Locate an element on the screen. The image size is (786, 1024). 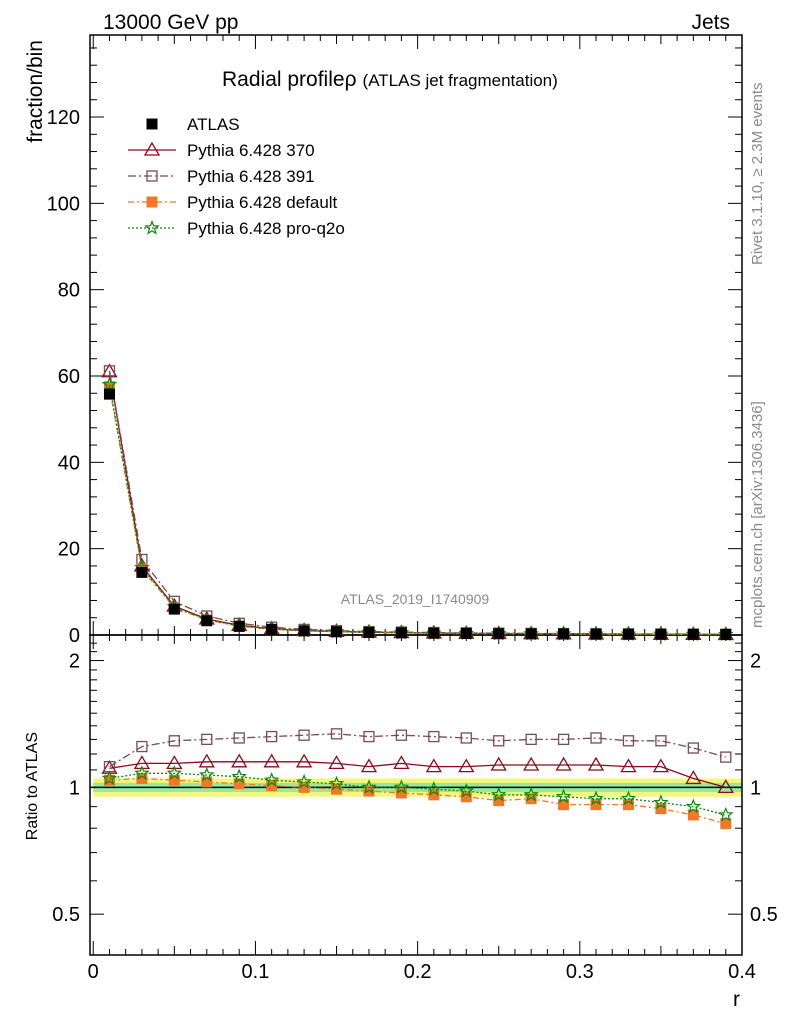
legend-item: Pythia 6.428 391 is located at coordinates (221, 176).